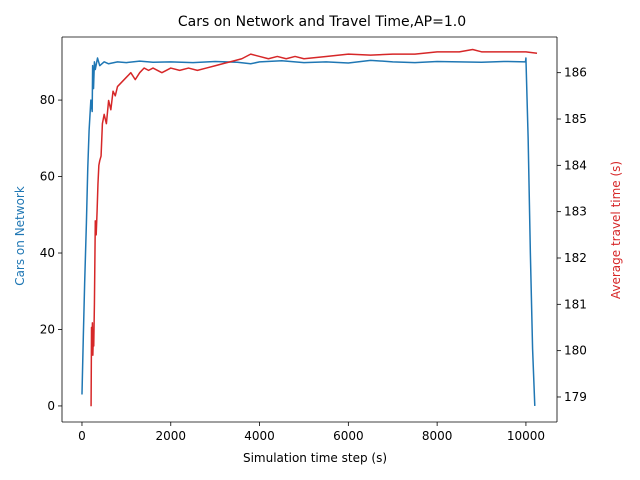  Describe the element at coordinates (575, 73) in the screenshot. I see `y-right-tick-label: 186` at that location.